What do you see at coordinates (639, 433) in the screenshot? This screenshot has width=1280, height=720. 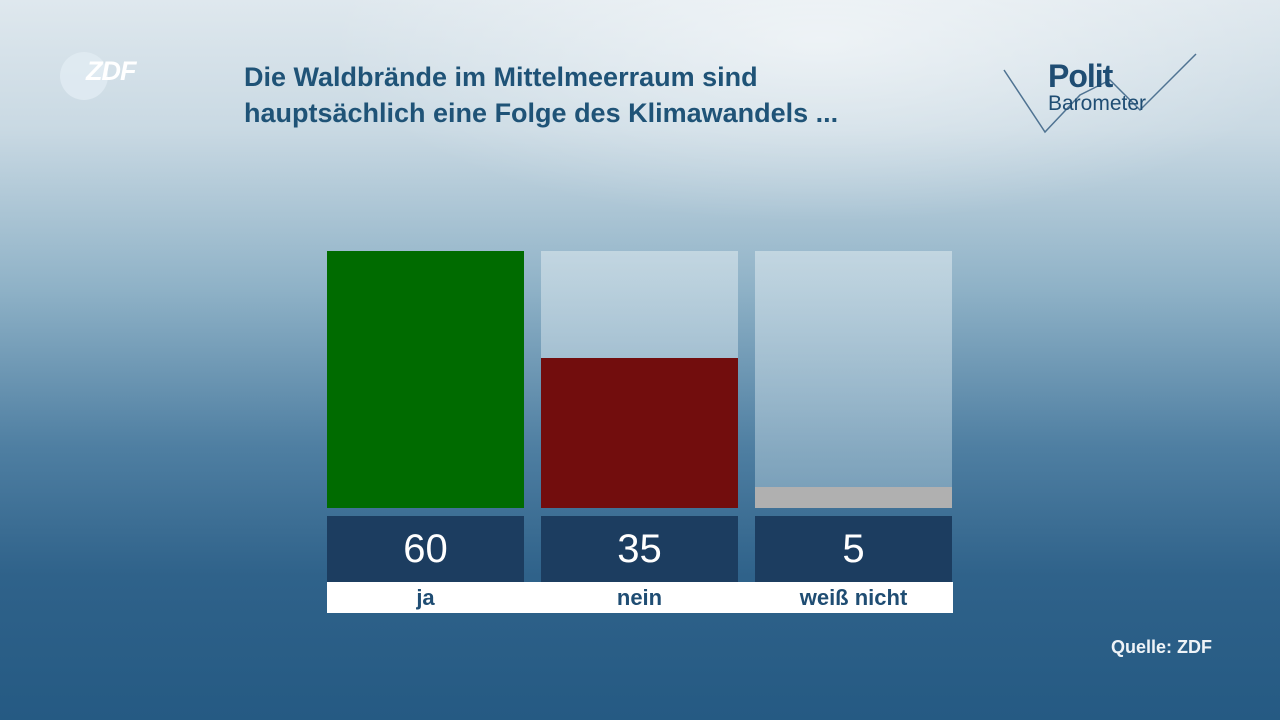 I see `bar-nein` at bounding box center [639, 433].